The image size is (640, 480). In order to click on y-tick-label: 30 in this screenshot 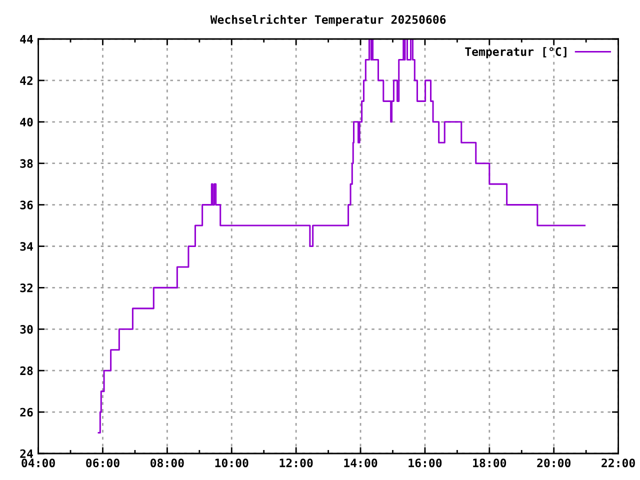, I will do `click(26, 329)`.